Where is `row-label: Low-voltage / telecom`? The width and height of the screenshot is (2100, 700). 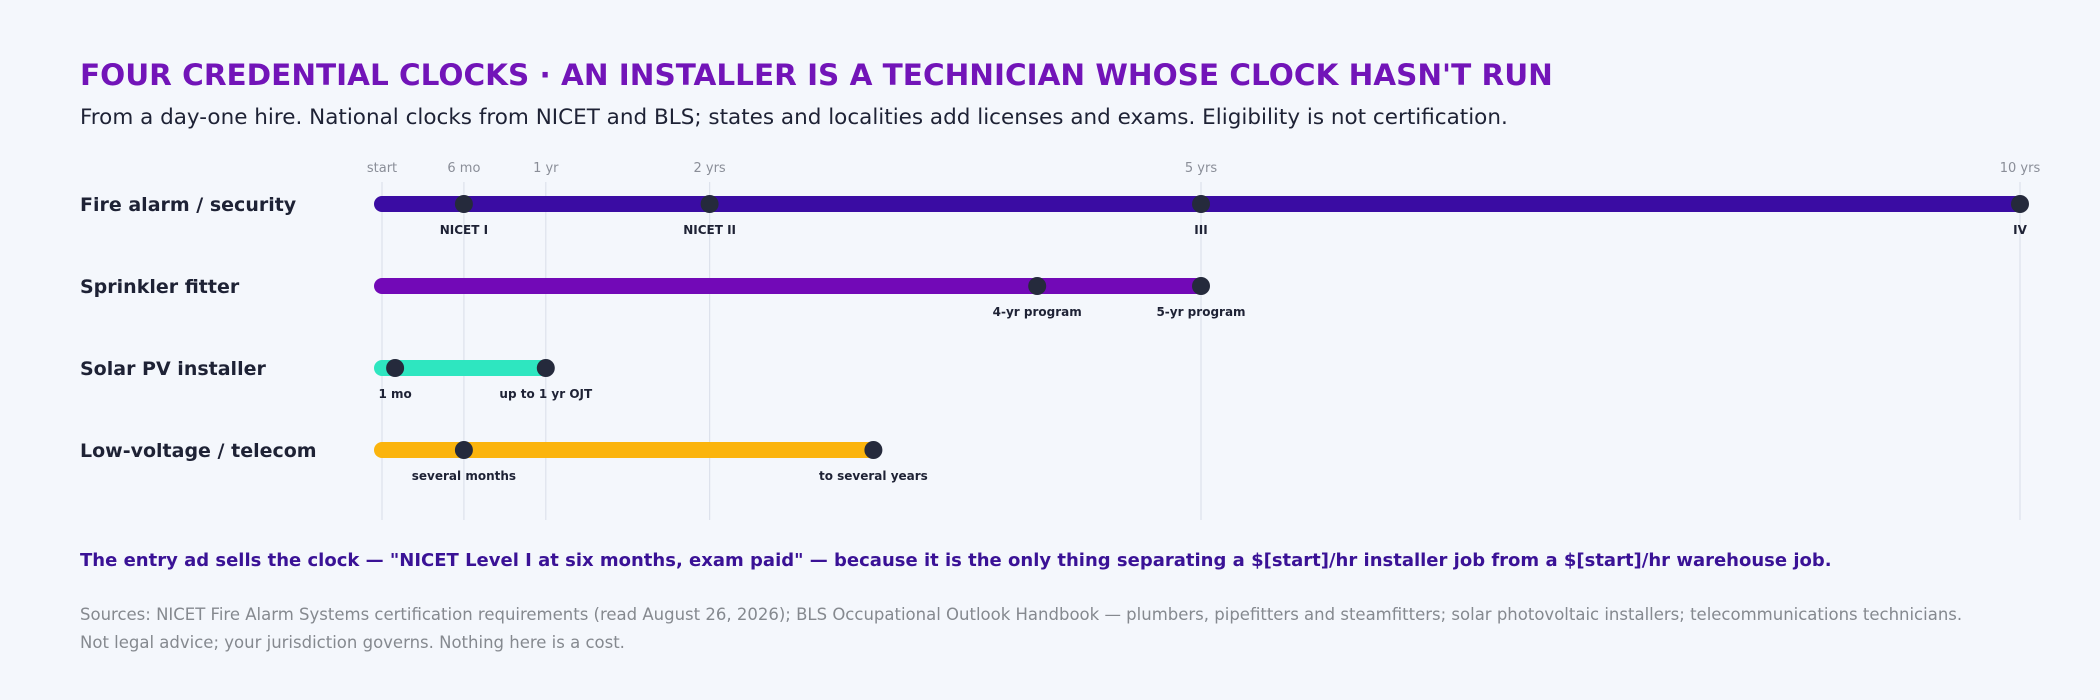
row-label: Low-voltage / telecom is located at coordinates (198, 451).